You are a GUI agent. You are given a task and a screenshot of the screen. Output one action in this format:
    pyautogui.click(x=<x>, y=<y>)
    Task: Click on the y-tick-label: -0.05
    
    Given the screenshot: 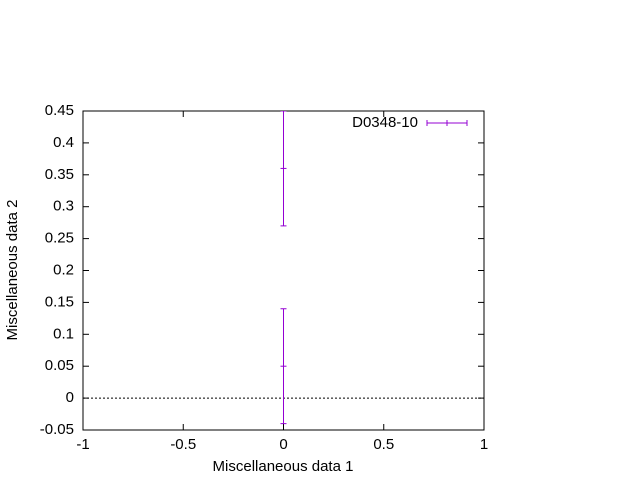 What is the action you would take?
    pyautogui.click(x=57, y=429)
    